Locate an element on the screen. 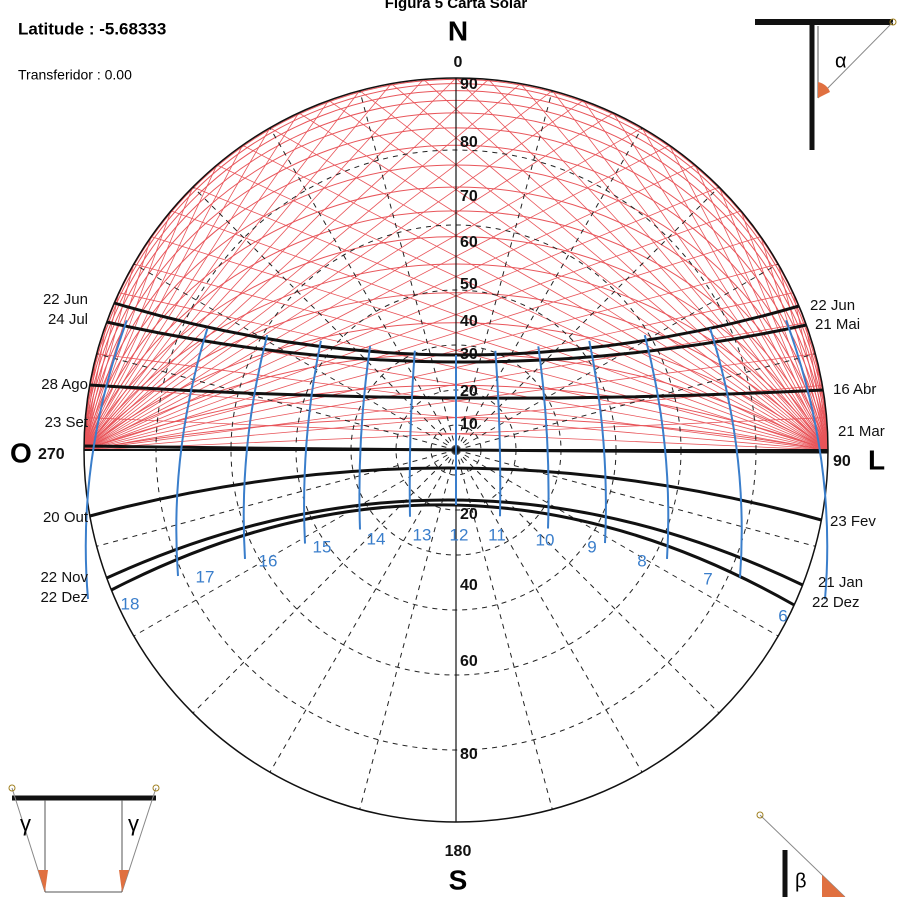  date-left: 22 Dez is located at coordinates (64, 597).